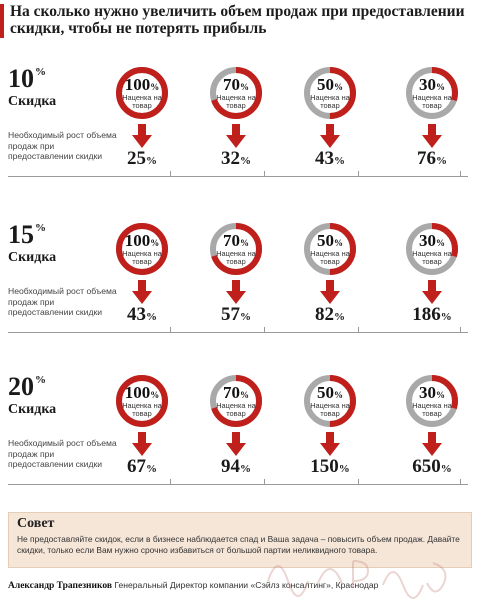  I want to click on discount-number: 20, so click(21, 386).